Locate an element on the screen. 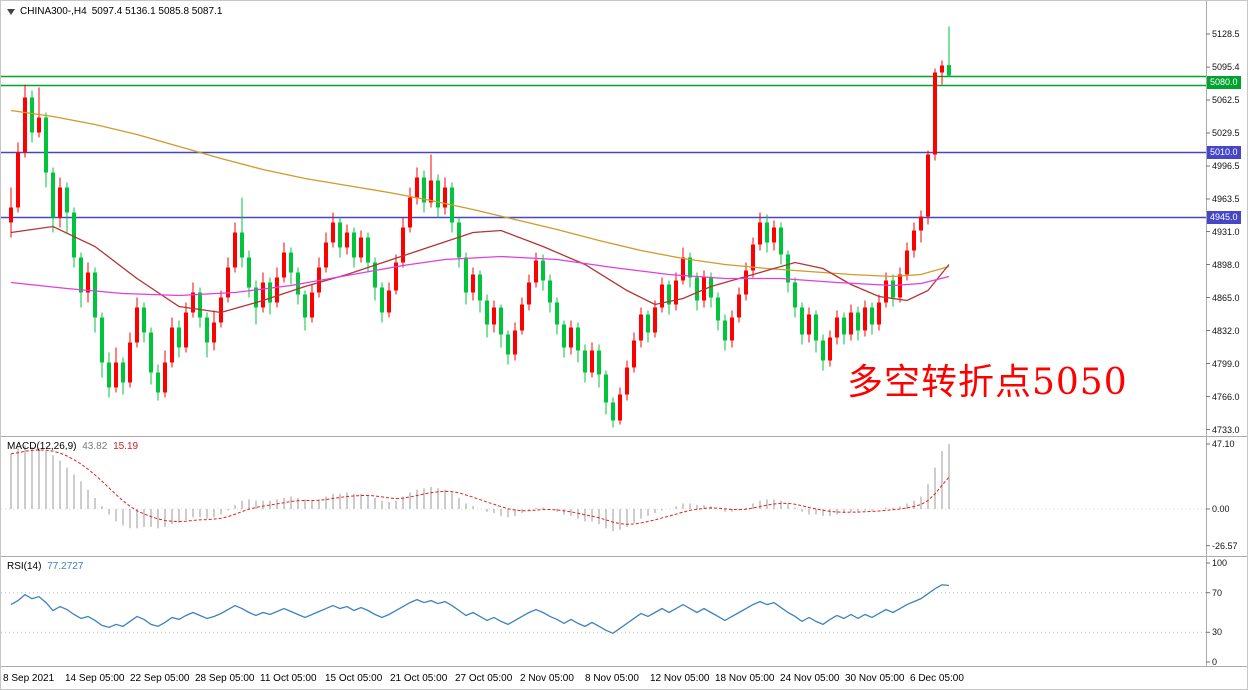 The image size is (1248, 690). macd-name: MACD(12,26,9) is located at coordinates (42, 446).